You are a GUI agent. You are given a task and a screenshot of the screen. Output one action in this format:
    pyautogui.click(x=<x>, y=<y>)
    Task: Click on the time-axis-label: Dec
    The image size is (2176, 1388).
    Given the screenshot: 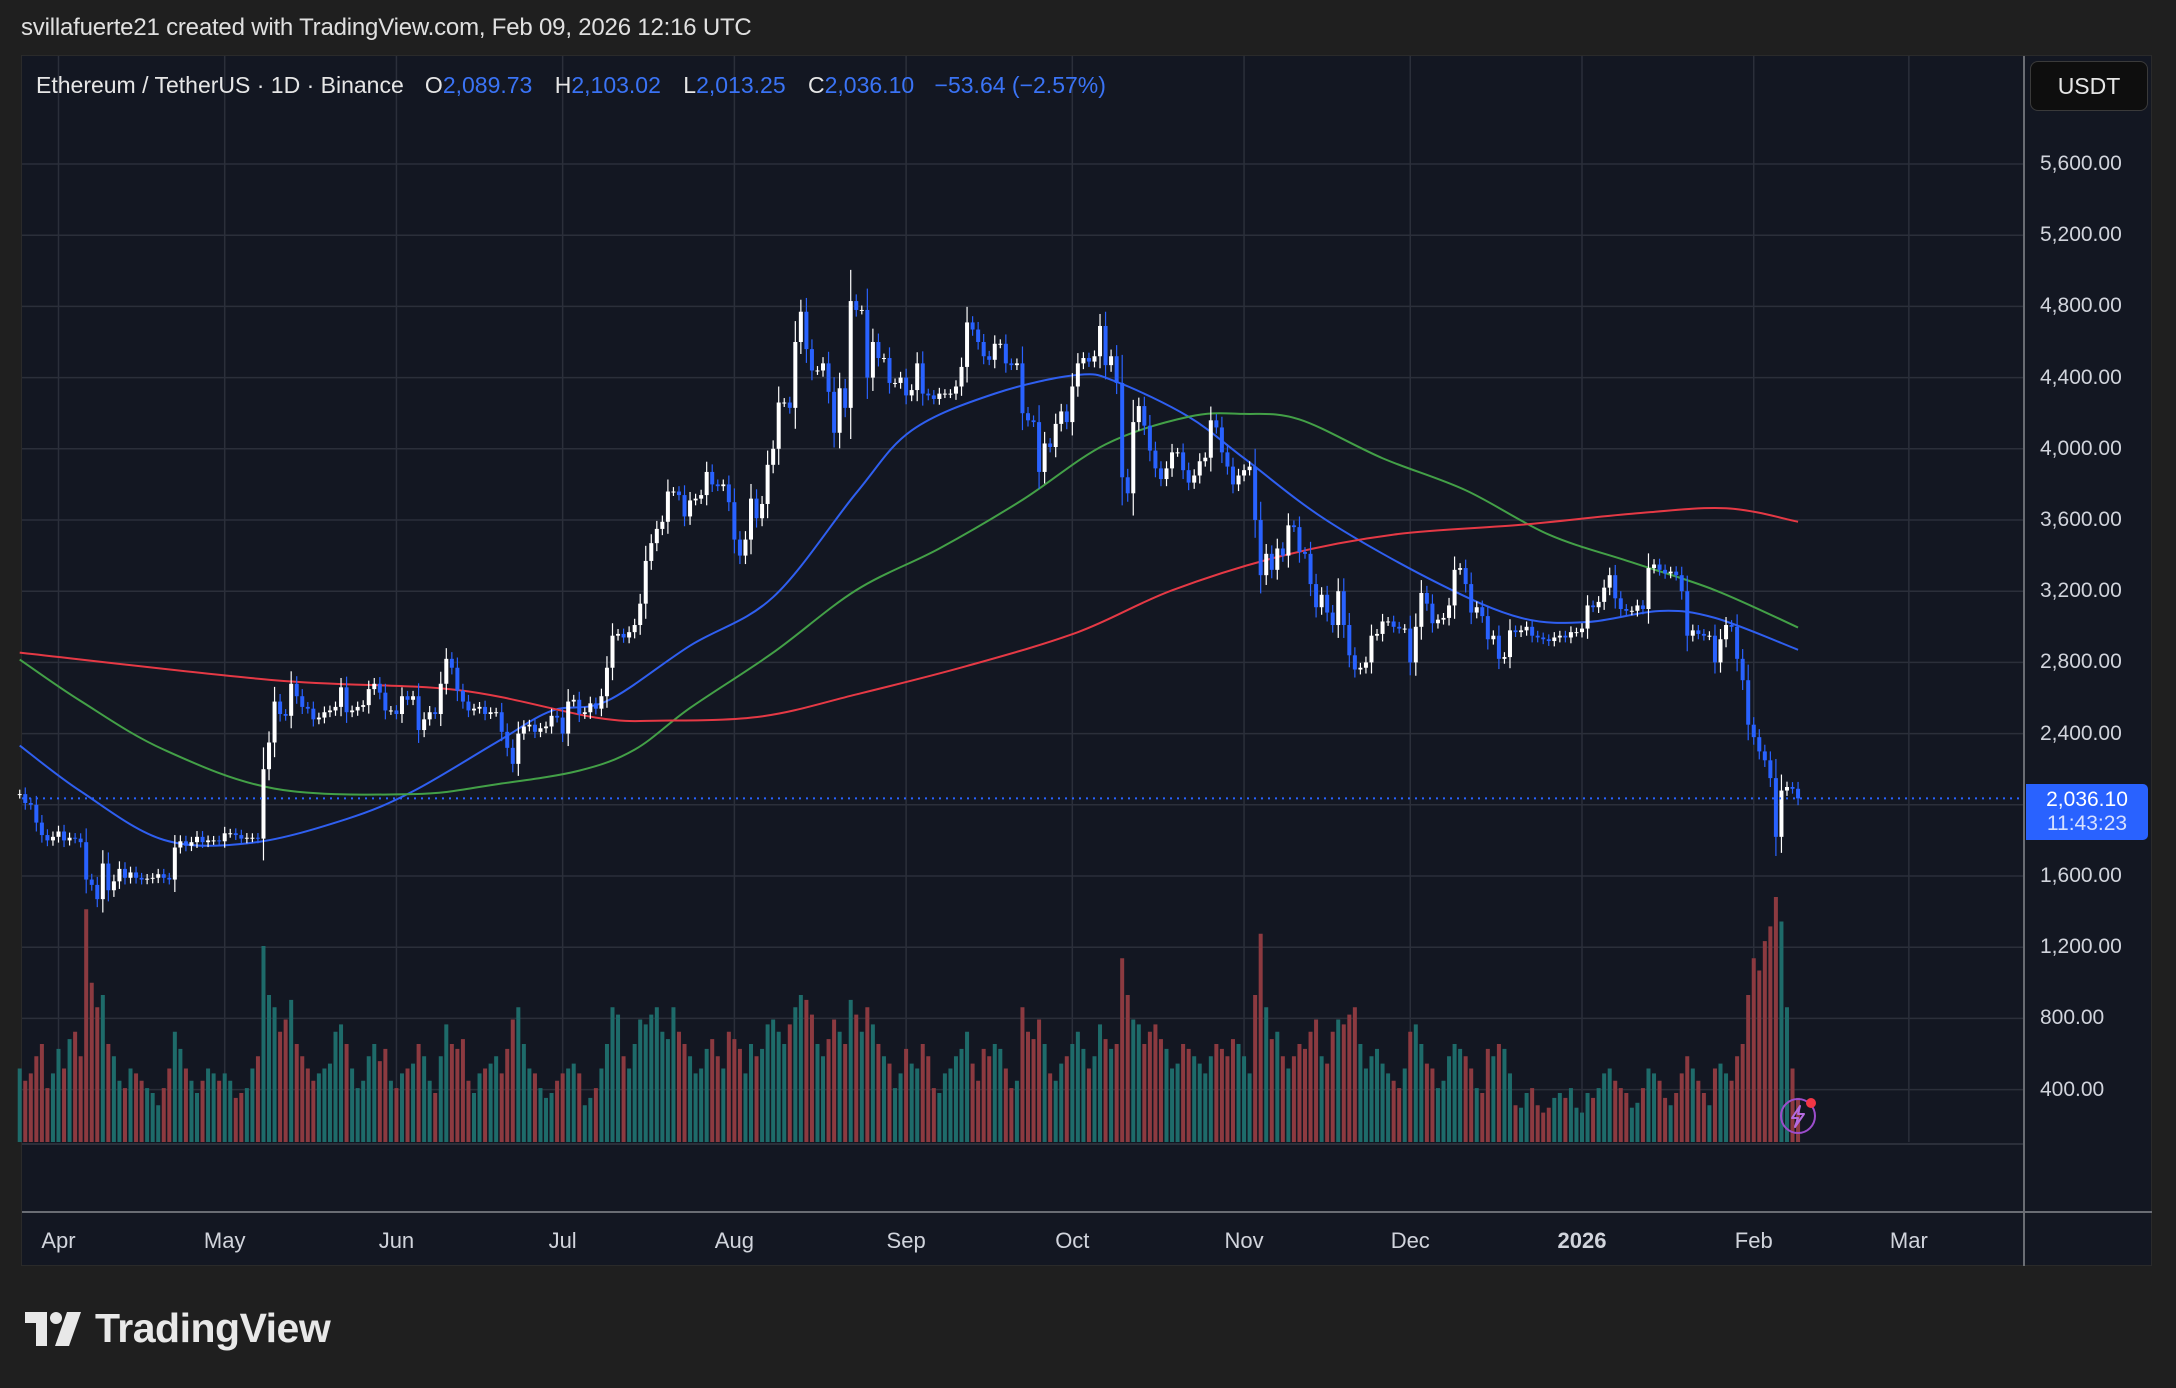 What is the action you would take?
    pyautogui.click(x=1410, y=1240)
    